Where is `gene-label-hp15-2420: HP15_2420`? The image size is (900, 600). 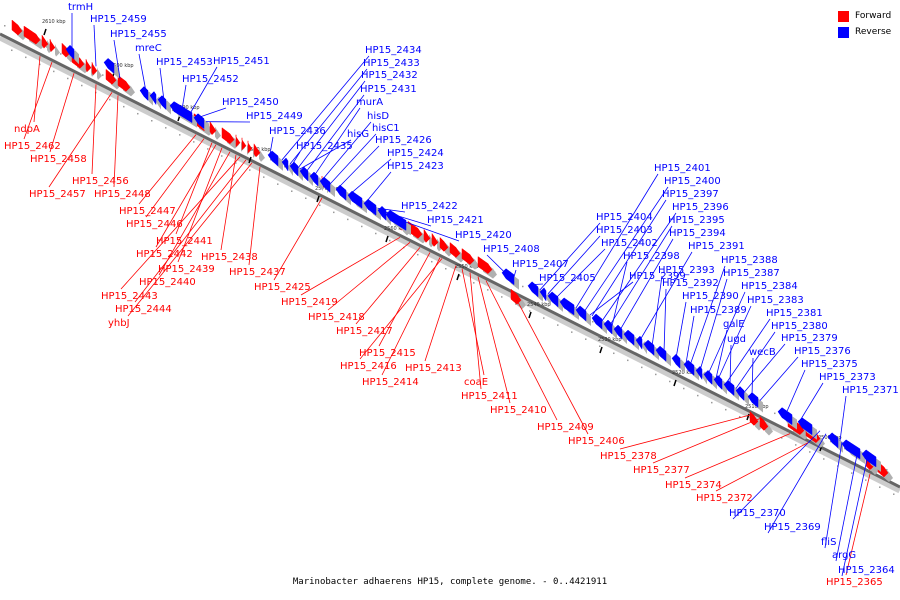 gene-label-hp15-2420: HP15_2420 is located at coordinates (483, 235).